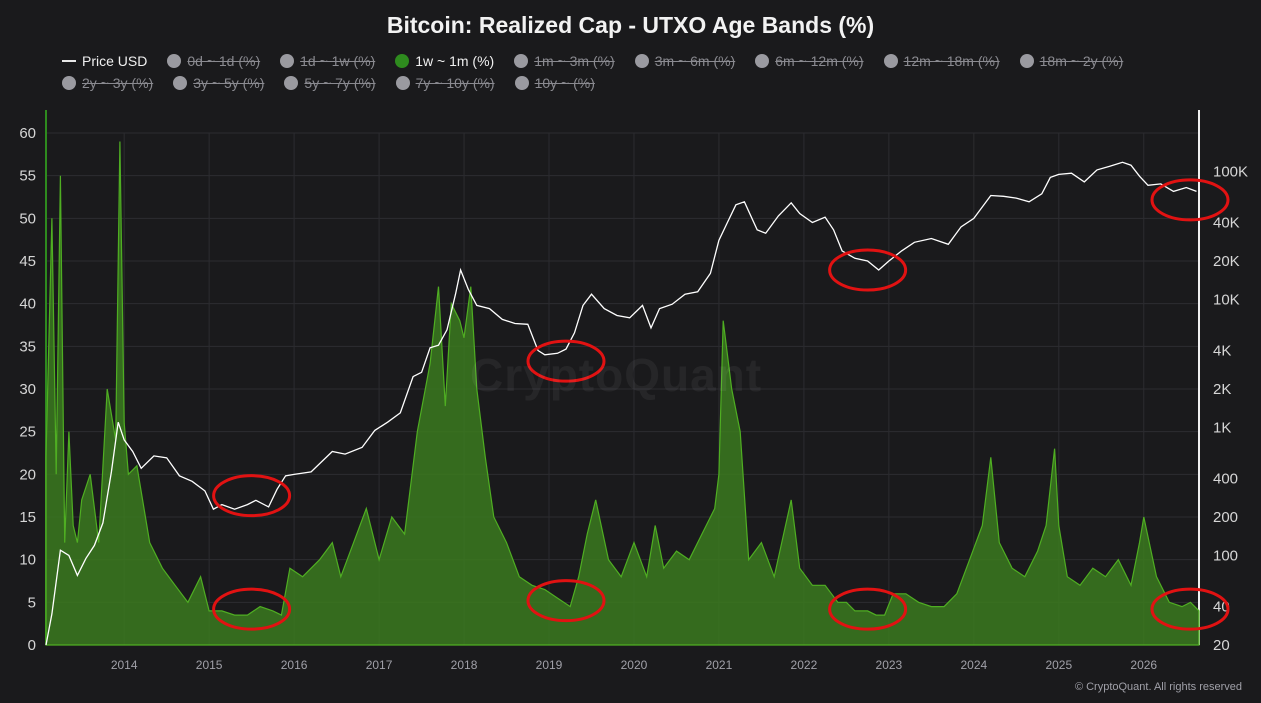 This screenshot has height=703, width=1261. I want to click on legend-item-3: 1w ~ 1m (%), so click(444, 61).